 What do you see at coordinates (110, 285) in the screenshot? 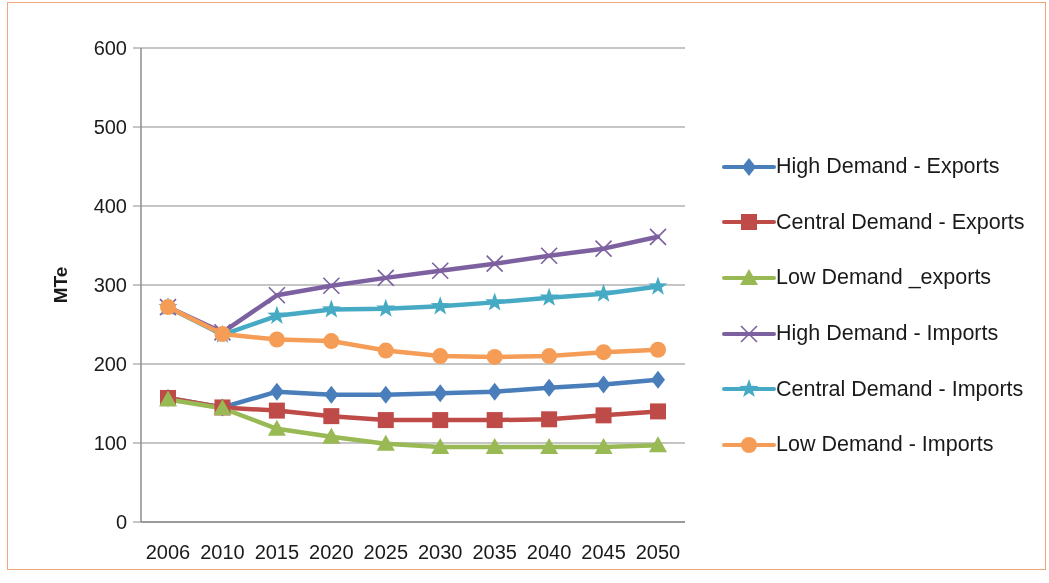
I see `y-tick-label: 300` at bounding box center [110, 285].